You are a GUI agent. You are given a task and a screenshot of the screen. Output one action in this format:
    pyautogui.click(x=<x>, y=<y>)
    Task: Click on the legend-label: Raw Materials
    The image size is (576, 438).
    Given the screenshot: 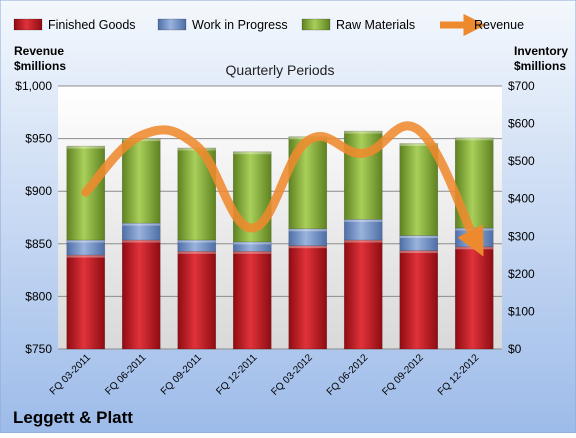 What is the action you would take?
    pyautogui.click(x=375, y=25)
    